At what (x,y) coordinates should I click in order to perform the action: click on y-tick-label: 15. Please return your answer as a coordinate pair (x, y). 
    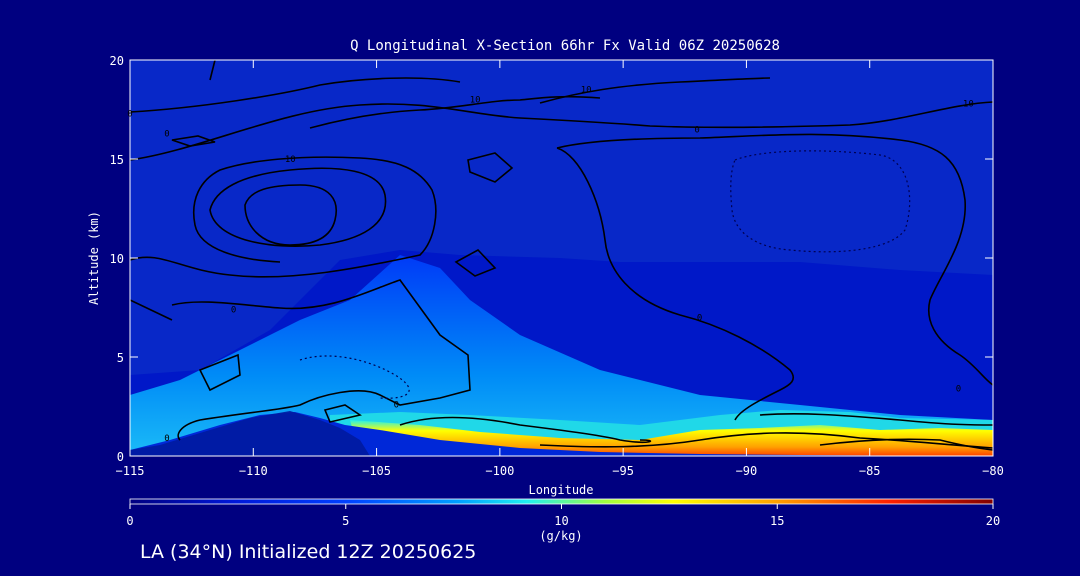
    Looking at the image, I should click on (117, 160).